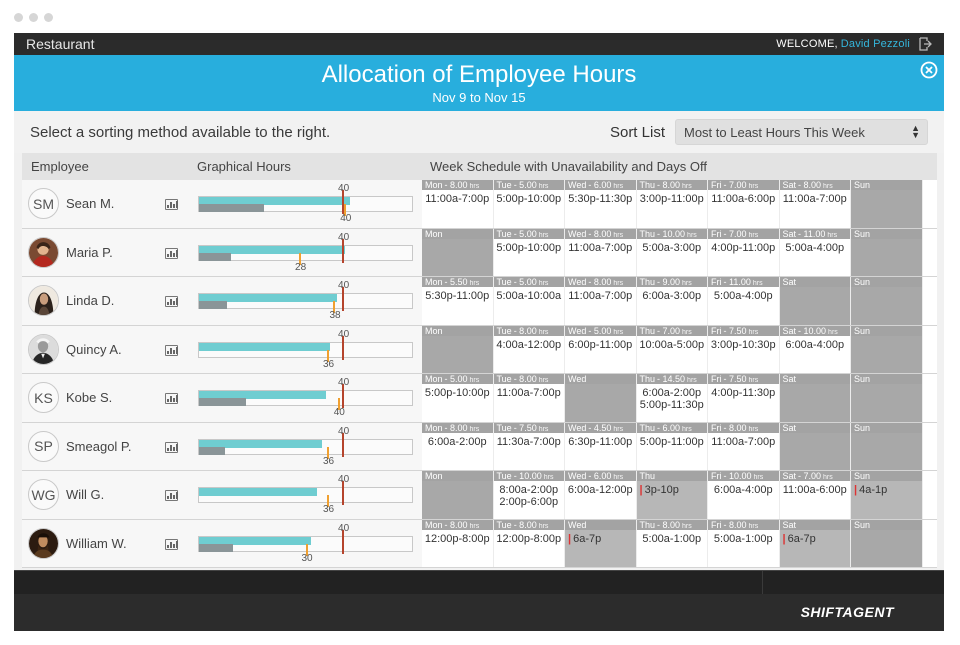  Describe the element at coordinates (672, 349) in the screenshot. I see `schedule-day-thu: Thu - 7.00 hrs 10:00a-5:00p` at that location.